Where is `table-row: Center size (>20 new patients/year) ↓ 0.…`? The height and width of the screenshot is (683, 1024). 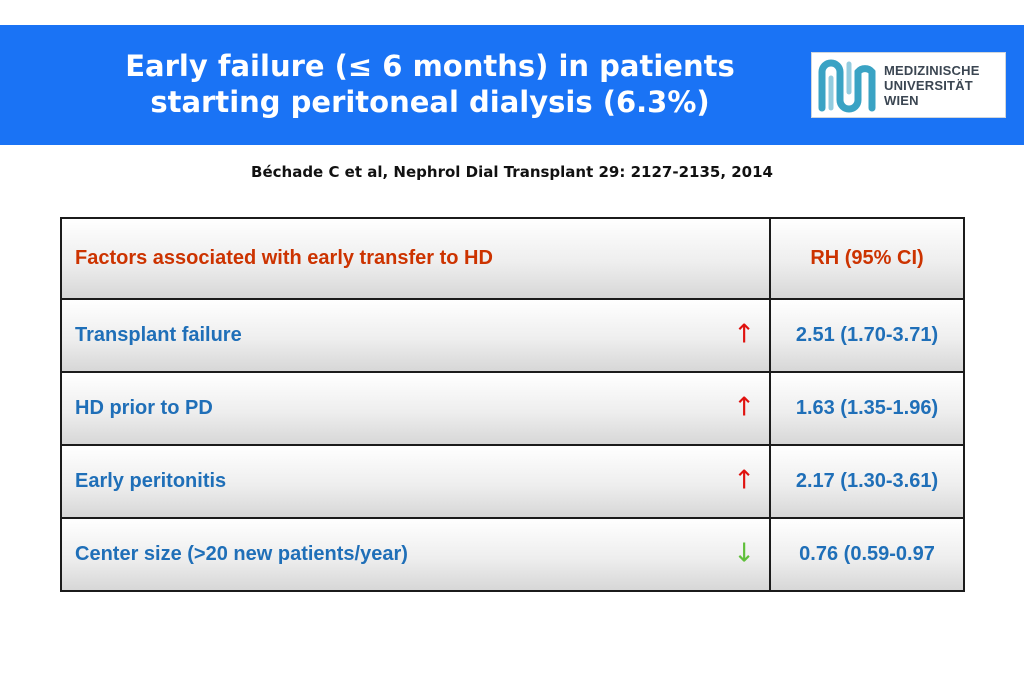 table-row: Center size (>20 new patients/year) ↓ 0.… is located at coordinates (512, 554).